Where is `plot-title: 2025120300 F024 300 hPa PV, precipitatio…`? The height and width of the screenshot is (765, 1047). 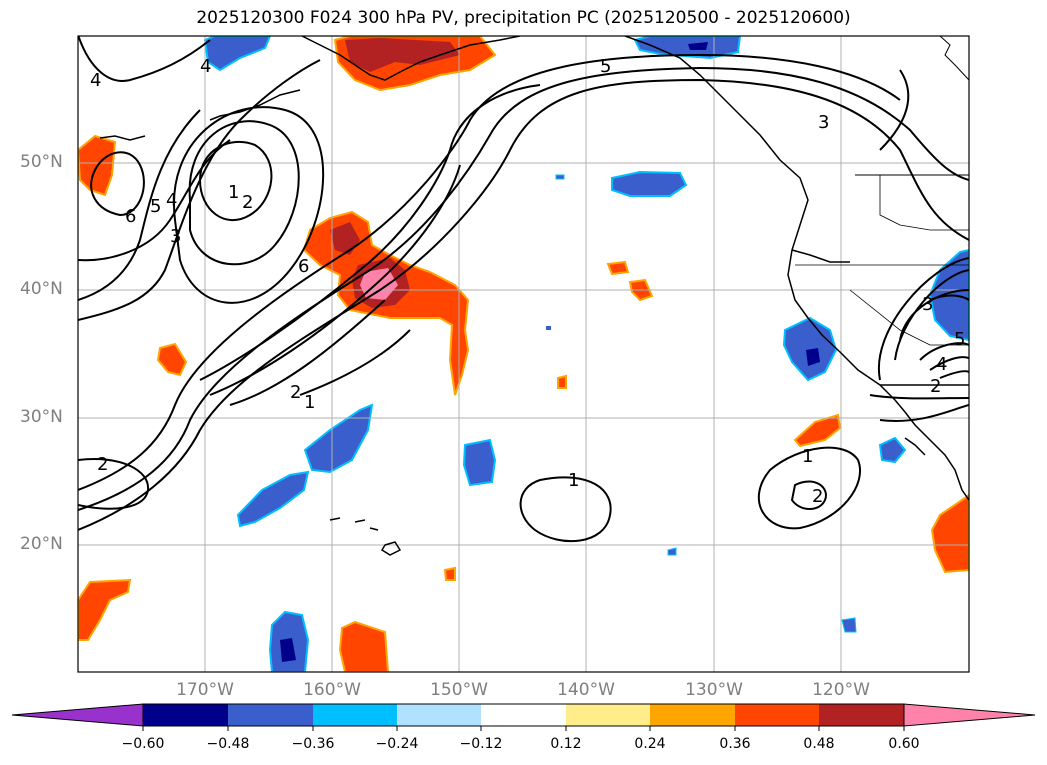 plot-title: 2025120300 F024 300 hPa PV, precipitatio… is located at coordinates (523, 18).